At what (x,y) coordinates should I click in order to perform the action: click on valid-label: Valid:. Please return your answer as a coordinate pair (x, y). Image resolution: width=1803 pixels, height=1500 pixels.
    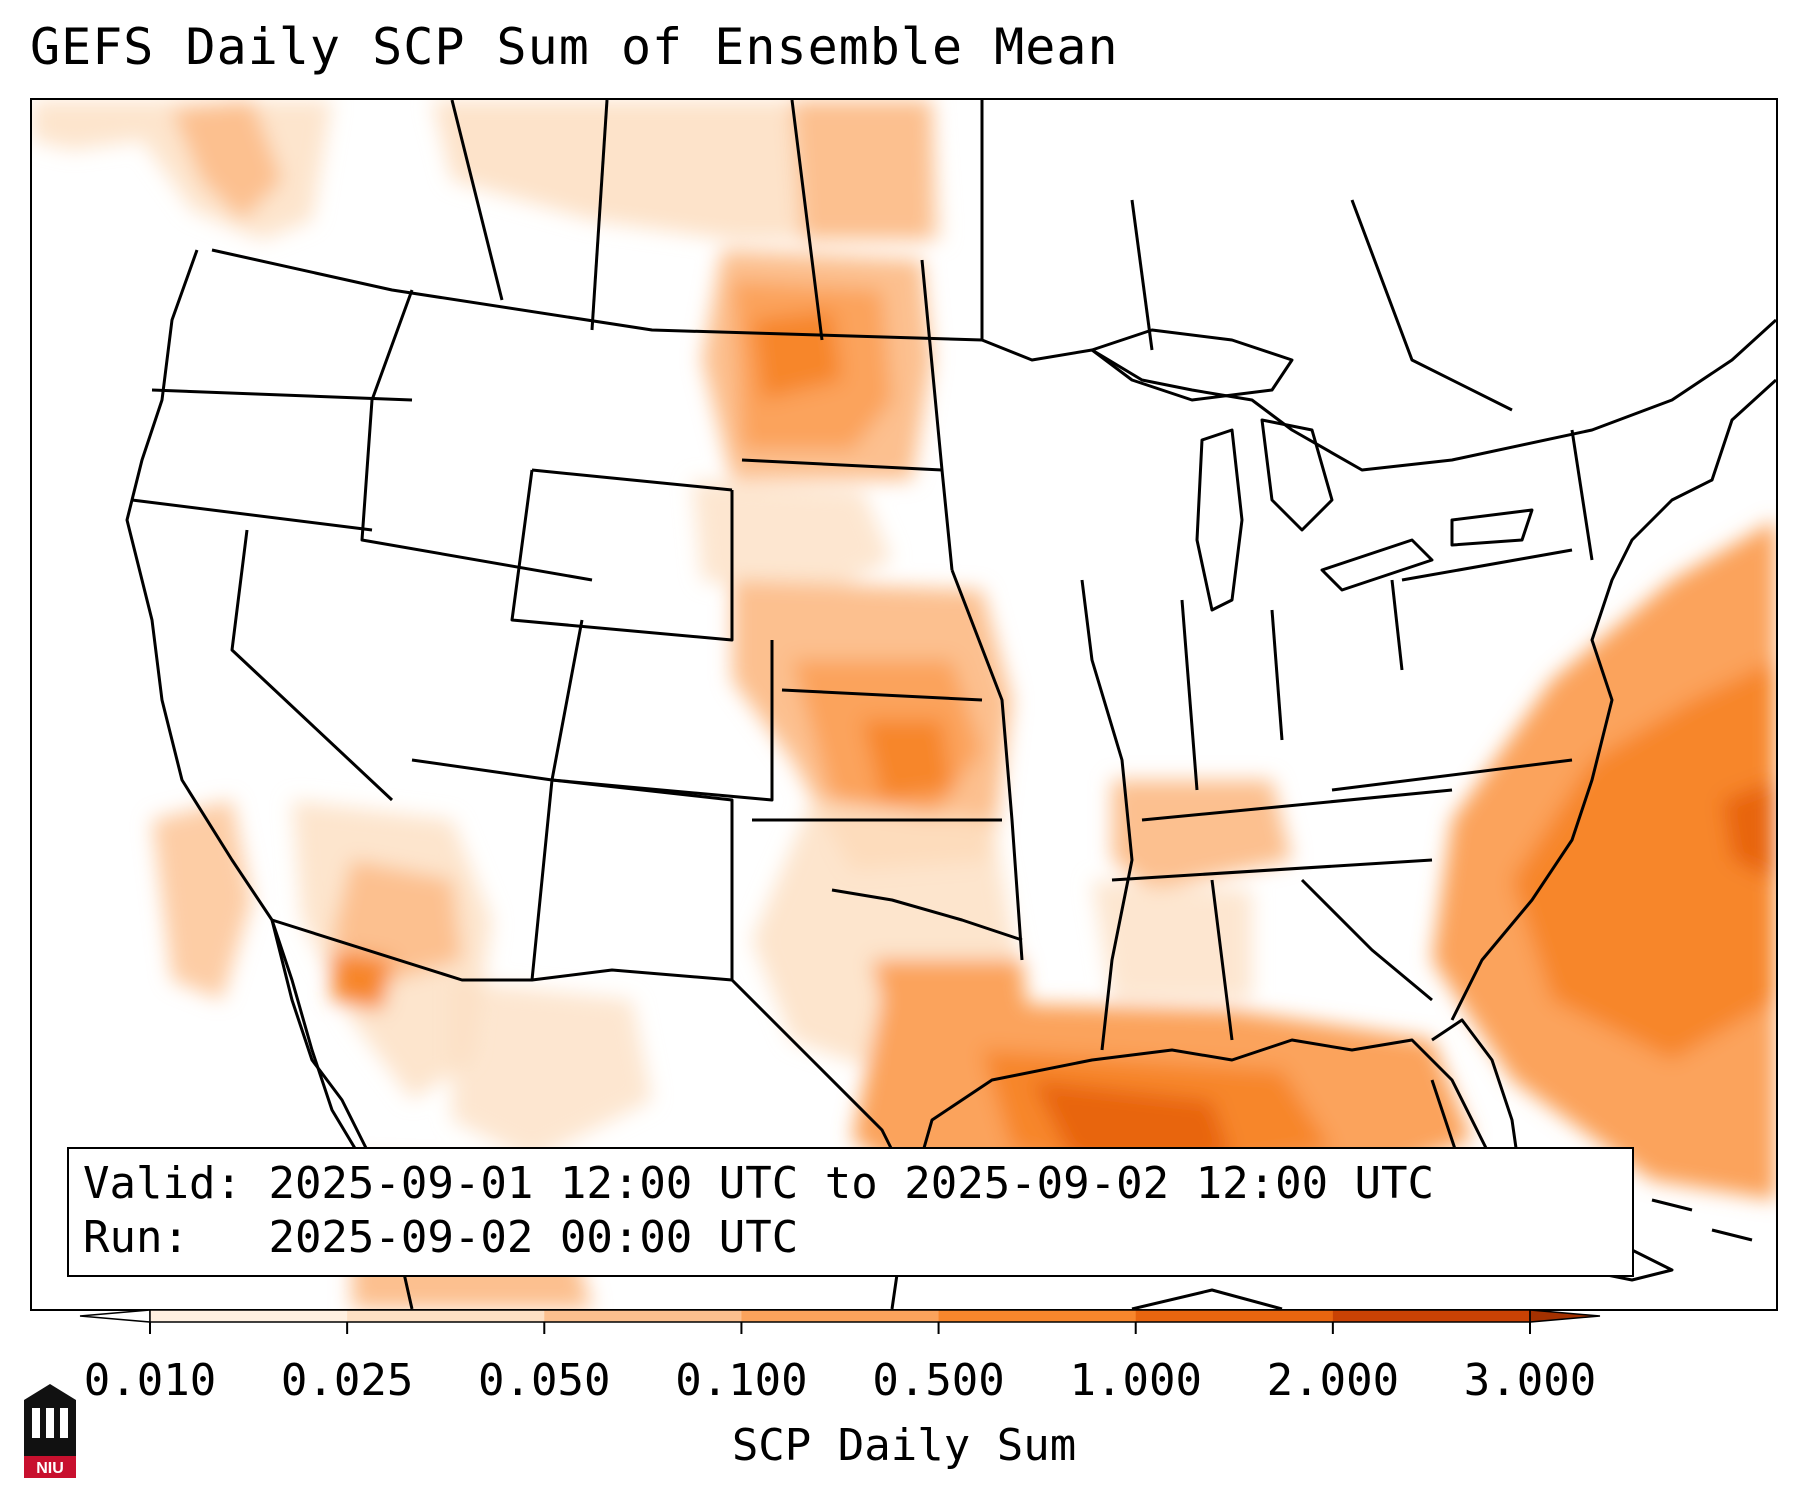
    Looking at the image, I should click on (162, 1183).